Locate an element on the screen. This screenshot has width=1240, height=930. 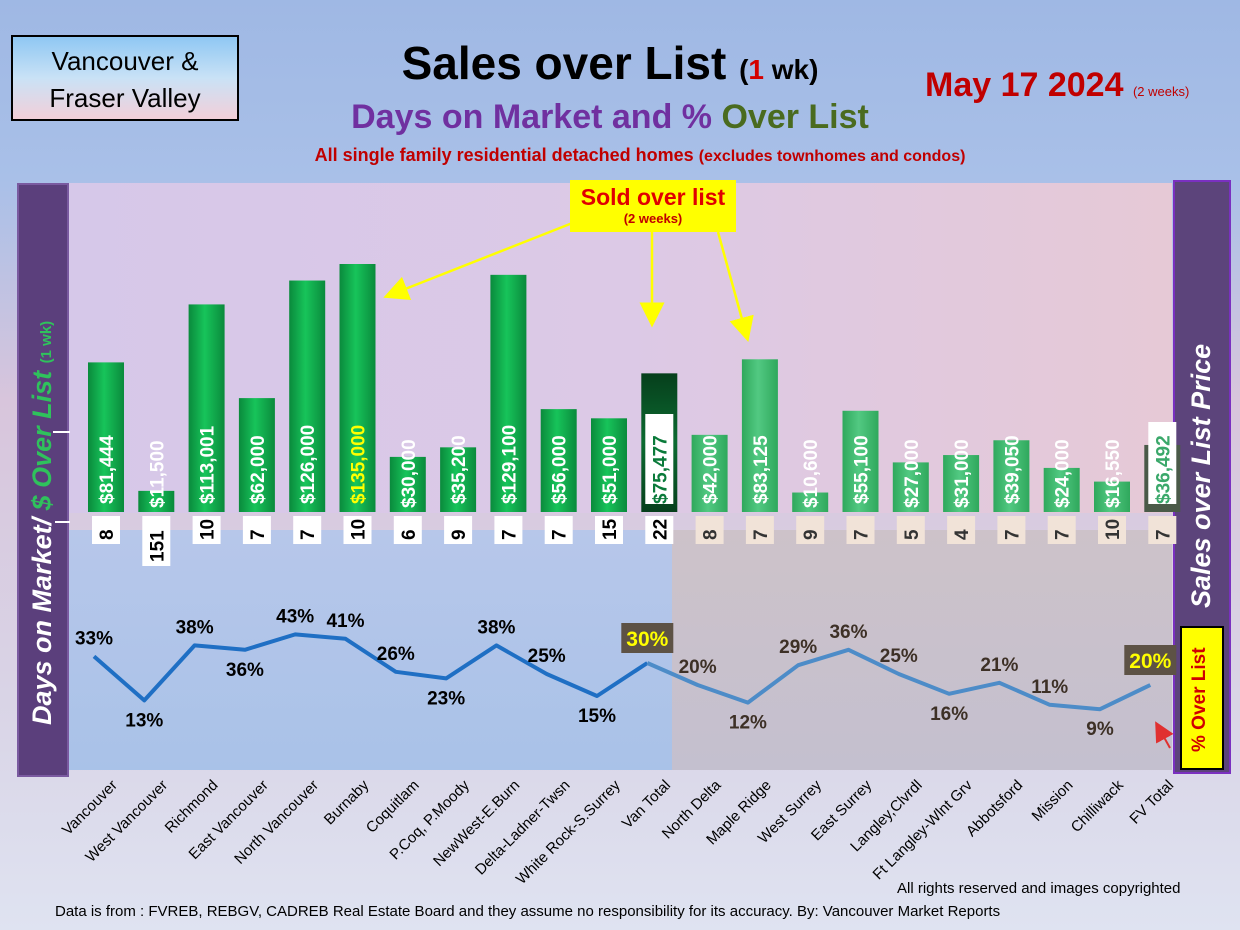
bar-value-label-13: $83,125 is located at coordinates (761, 469).